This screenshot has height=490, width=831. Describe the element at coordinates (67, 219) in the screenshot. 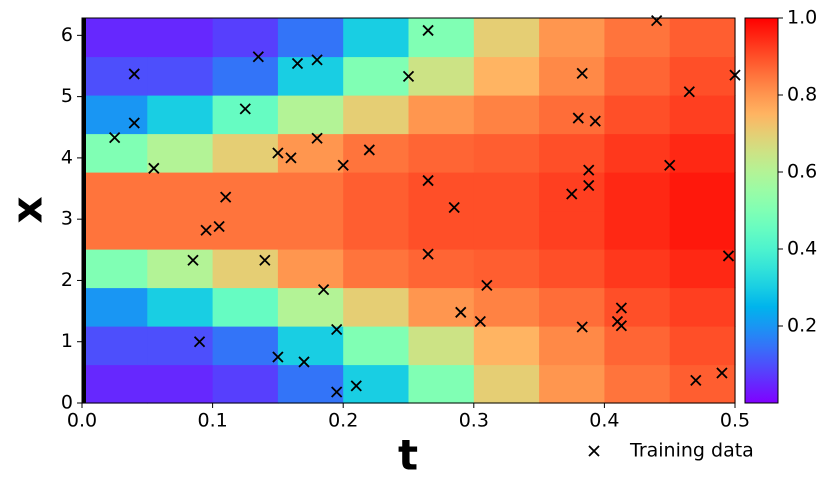

I see `y-tick-label: 3` at that location.